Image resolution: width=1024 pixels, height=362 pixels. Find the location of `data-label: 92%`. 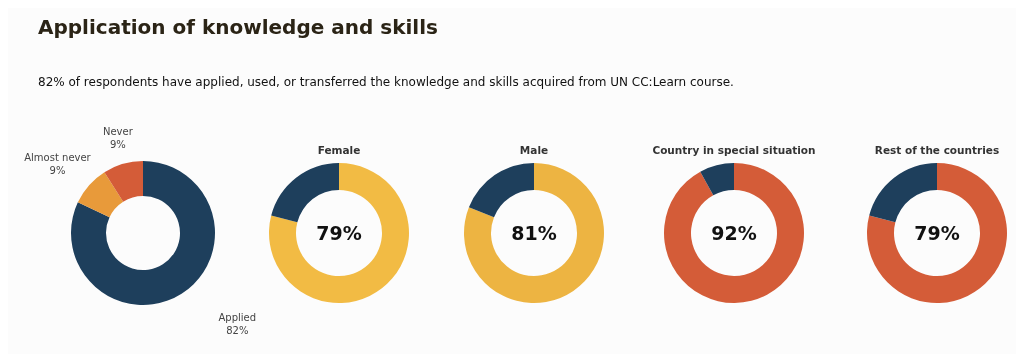

data-label: 92% is located at coordinates (734, 233).